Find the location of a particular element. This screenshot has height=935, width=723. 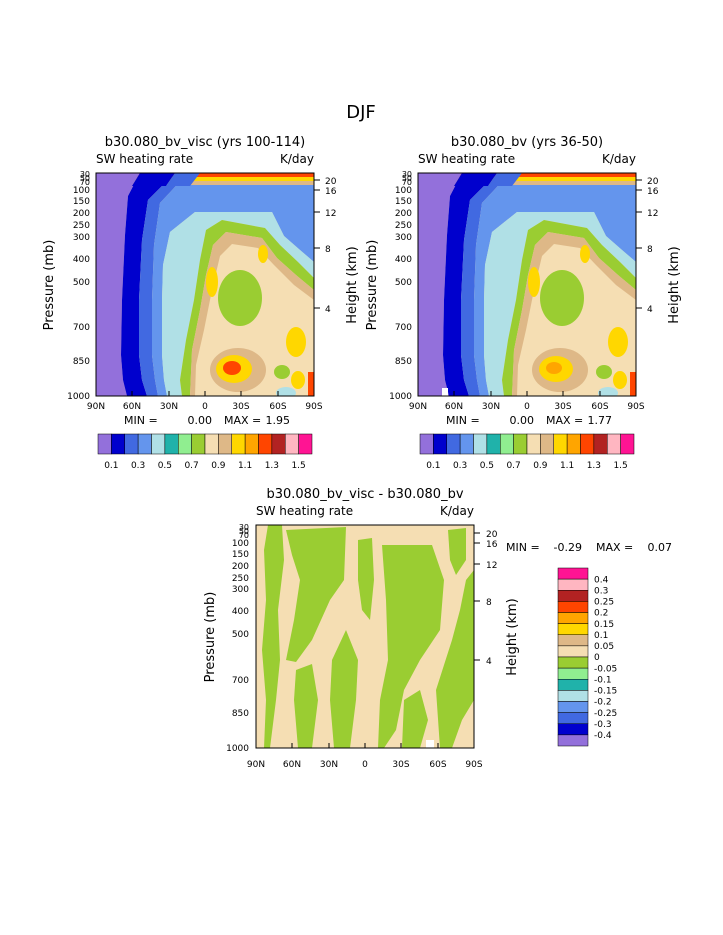

height-tick-label: 20 is located at coordinates (492, 535).